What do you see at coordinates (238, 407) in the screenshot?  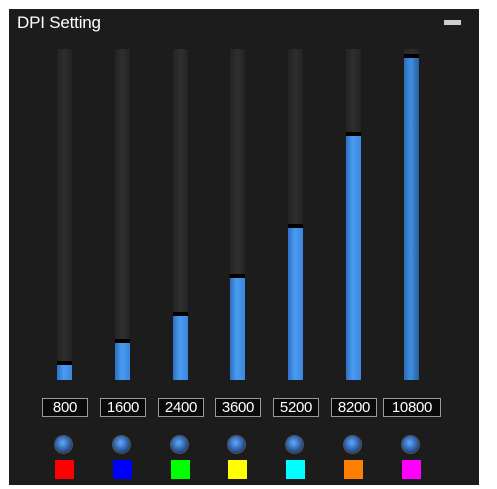 I see `dpi-value-field: 3600` at bounding box center [238, 407].